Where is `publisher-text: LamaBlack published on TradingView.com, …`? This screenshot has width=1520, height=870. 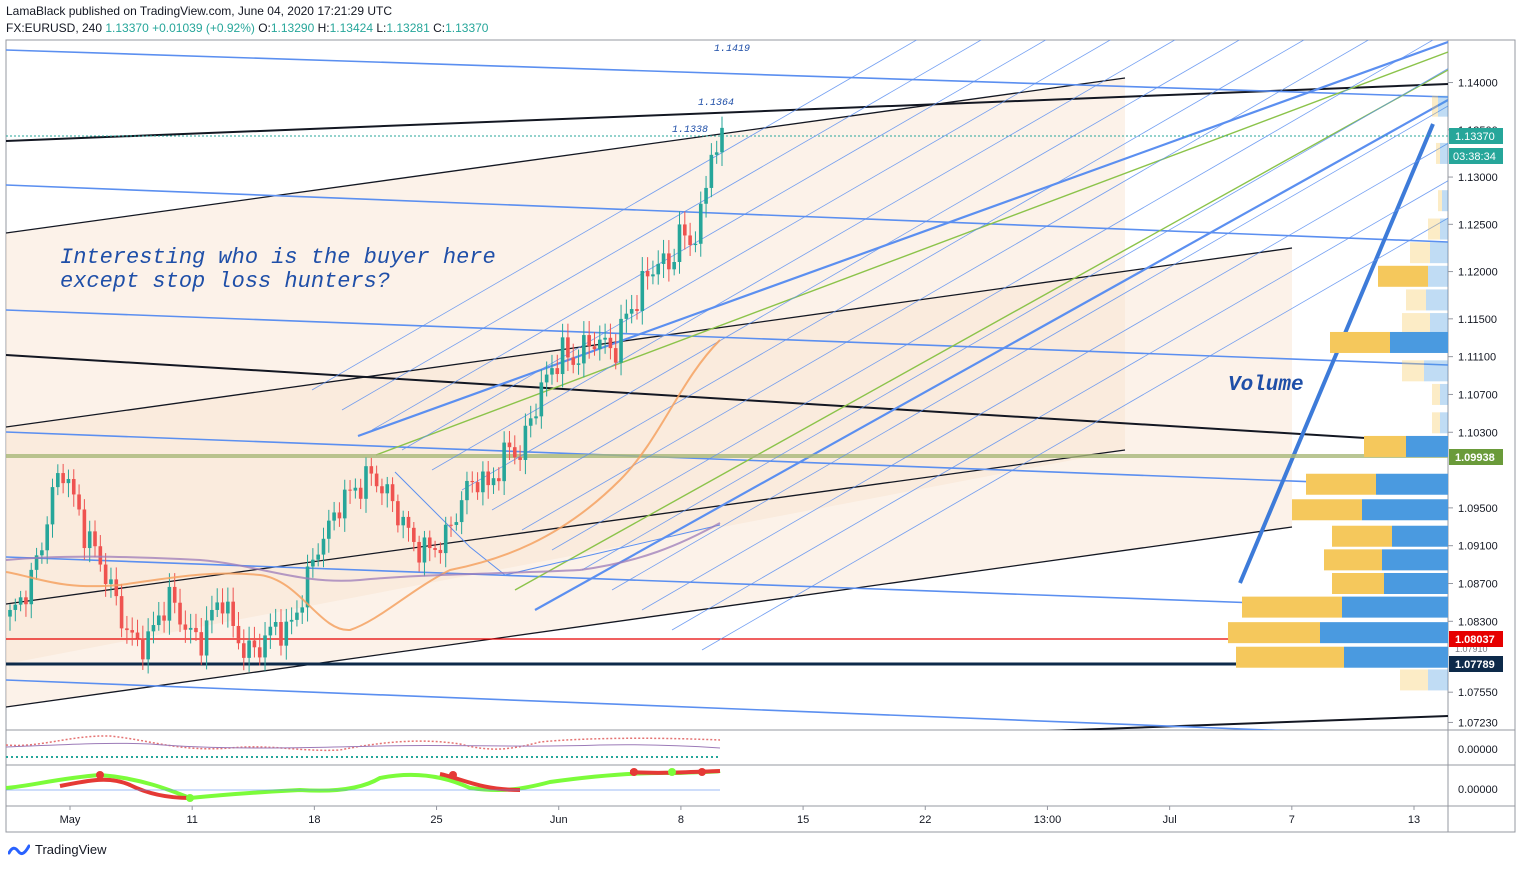
publisher-text: LamaBlack published on TradingView.com, … is located at coordinates (199, 11).